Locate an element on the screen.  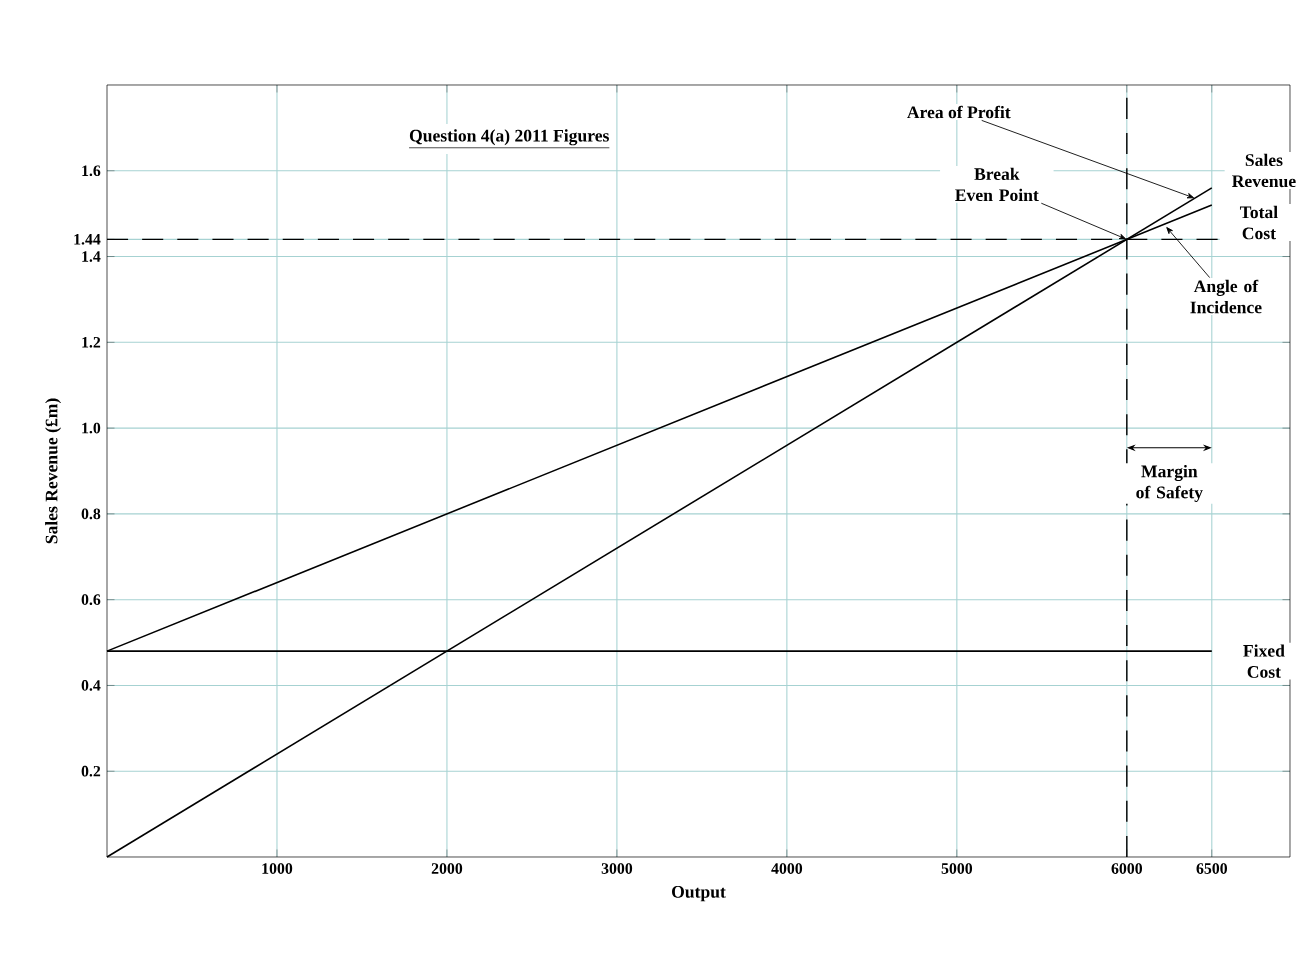
annotation: Area of Profit is located at coordinates (959, 112).